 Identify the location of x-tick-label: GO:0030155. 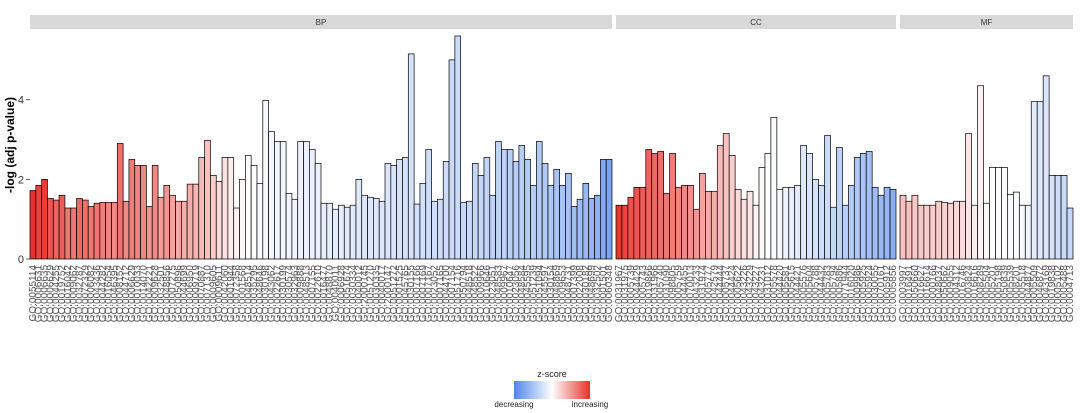
(411, 294).